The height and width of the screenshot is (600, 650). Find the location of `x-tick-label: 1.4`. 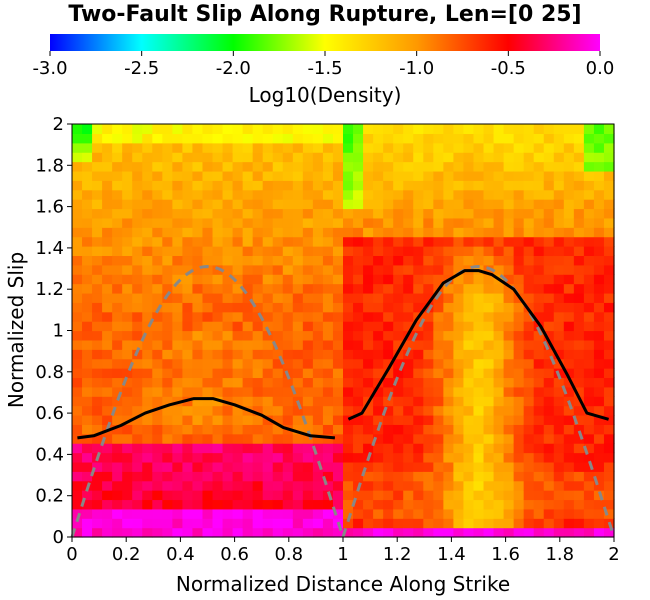

x-tick-label: 1.4 is located at coordinates (451, 554).